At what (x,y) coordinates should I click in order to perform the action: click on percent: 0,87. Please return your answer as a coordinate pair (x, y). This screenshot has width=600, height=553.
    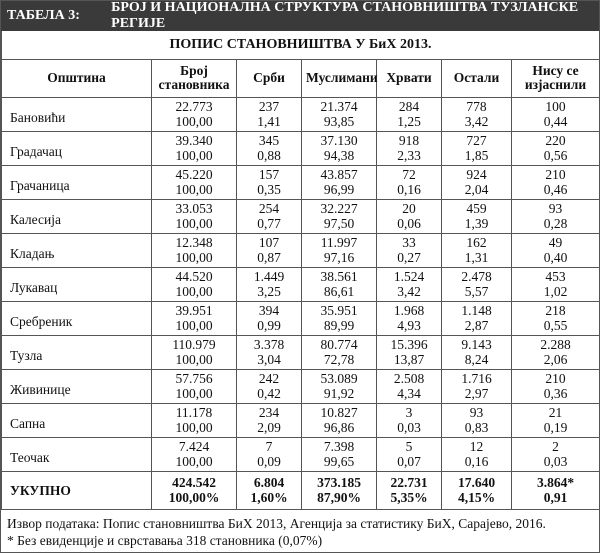
    Looking at the image, I should click on (269, 257).